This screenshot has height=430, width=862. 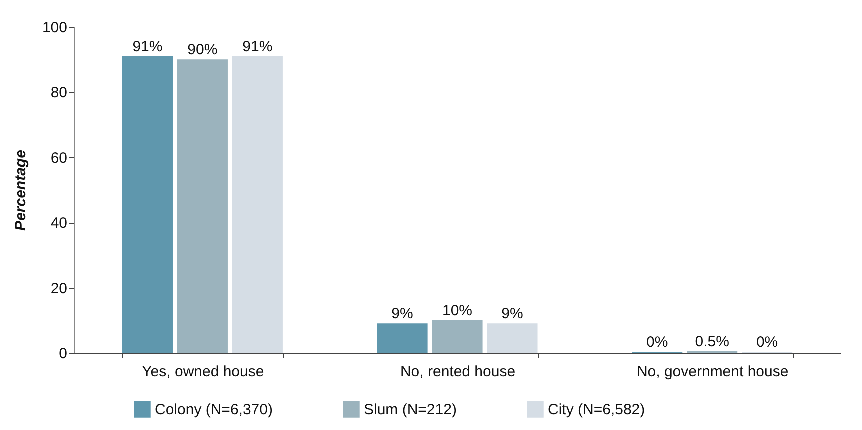 I want to click on y-tick-label: 40, so click(x=59, y=223).